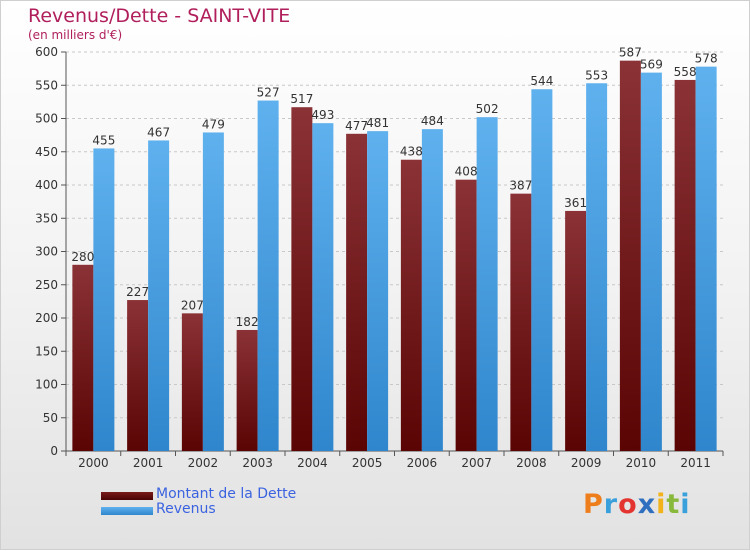 This screenshot has width=750, height=551. Describe the element at coordinates (186, 509) in the screenshot. I see `legend-label-revenus: Revenus` at that location.